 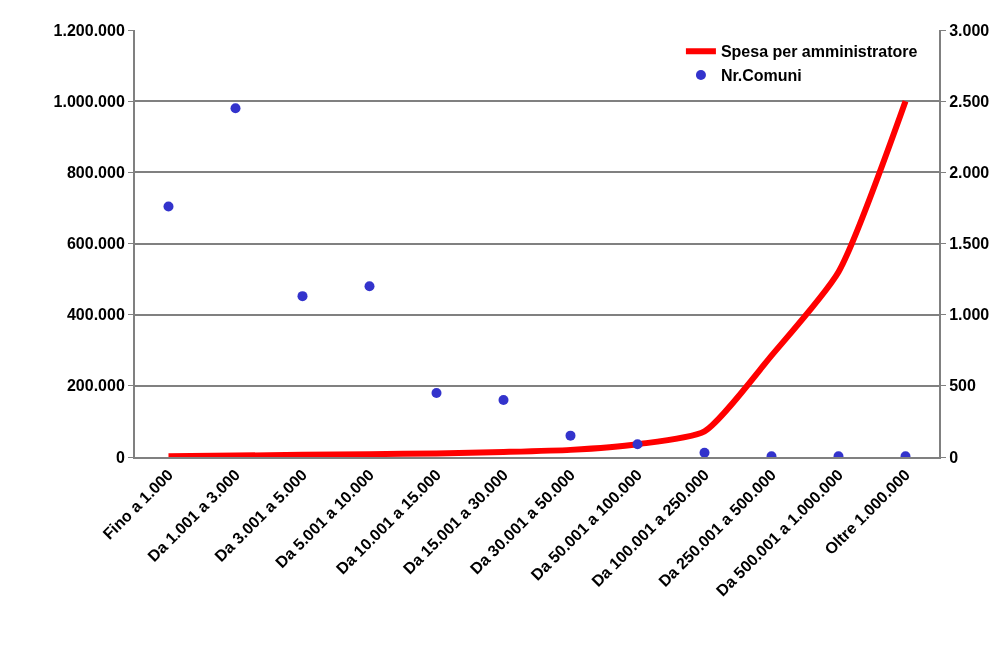 What do you see at coordinates (819, 52) in the screenshot?
I see `legend-label: Spesa per amministratore` at bounding box center [819, 52].